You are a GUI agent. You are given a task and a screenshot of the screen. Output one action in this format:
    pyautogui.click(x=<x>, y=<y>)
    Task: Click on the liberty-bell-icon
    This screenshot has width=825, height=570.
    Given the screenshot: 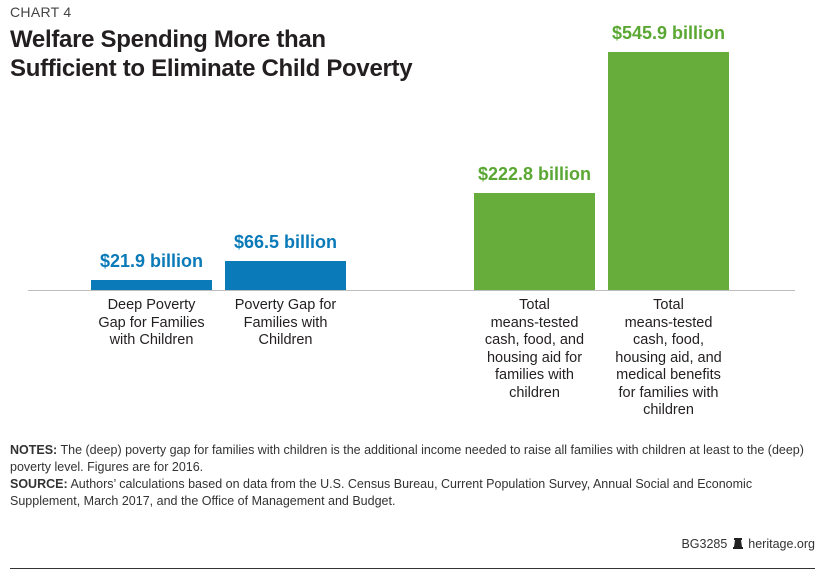 What is the action you would take?
    pyautogui.click(x=737, y=543)
    